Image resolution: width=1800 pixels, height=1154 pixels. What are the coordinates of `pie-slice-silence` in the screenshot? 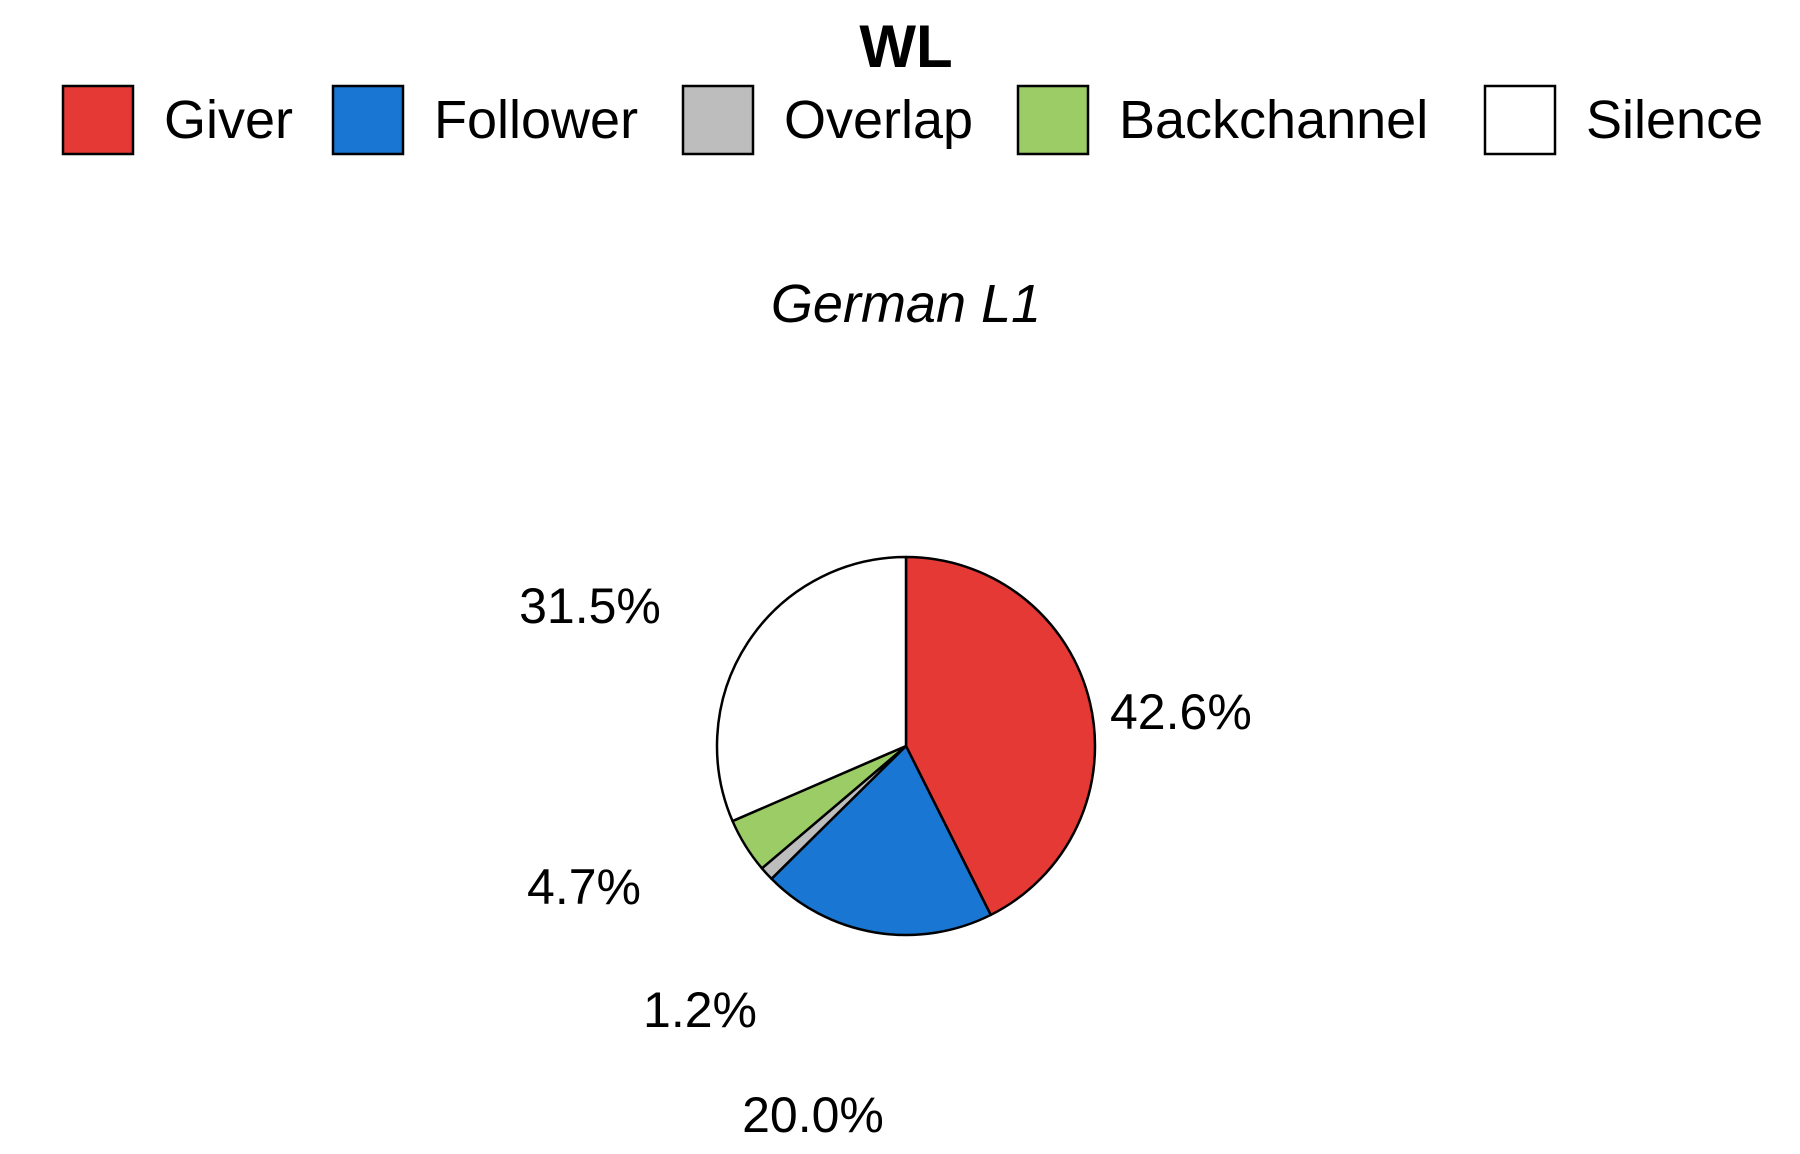 It's located at (811, 689).